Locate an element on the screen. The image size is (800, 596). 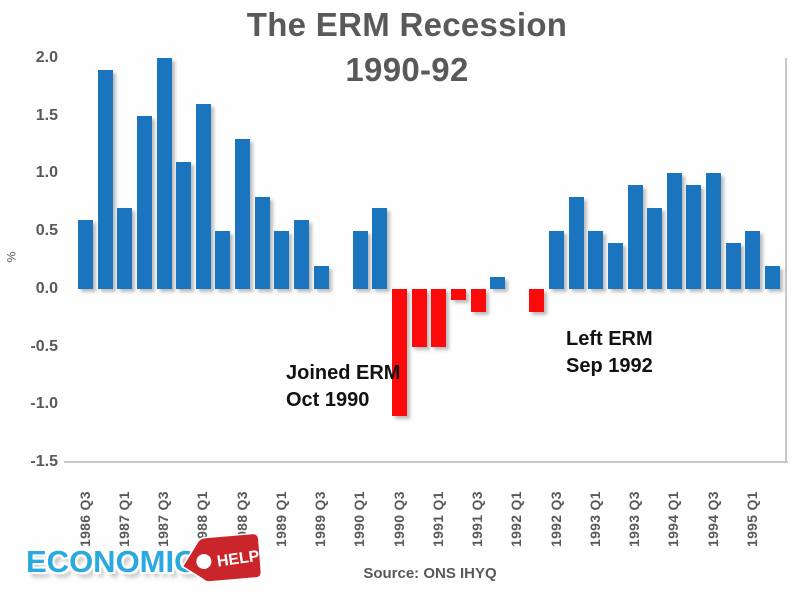
y-tick-0.0: 0.0 is located at coordinates (46, 288).